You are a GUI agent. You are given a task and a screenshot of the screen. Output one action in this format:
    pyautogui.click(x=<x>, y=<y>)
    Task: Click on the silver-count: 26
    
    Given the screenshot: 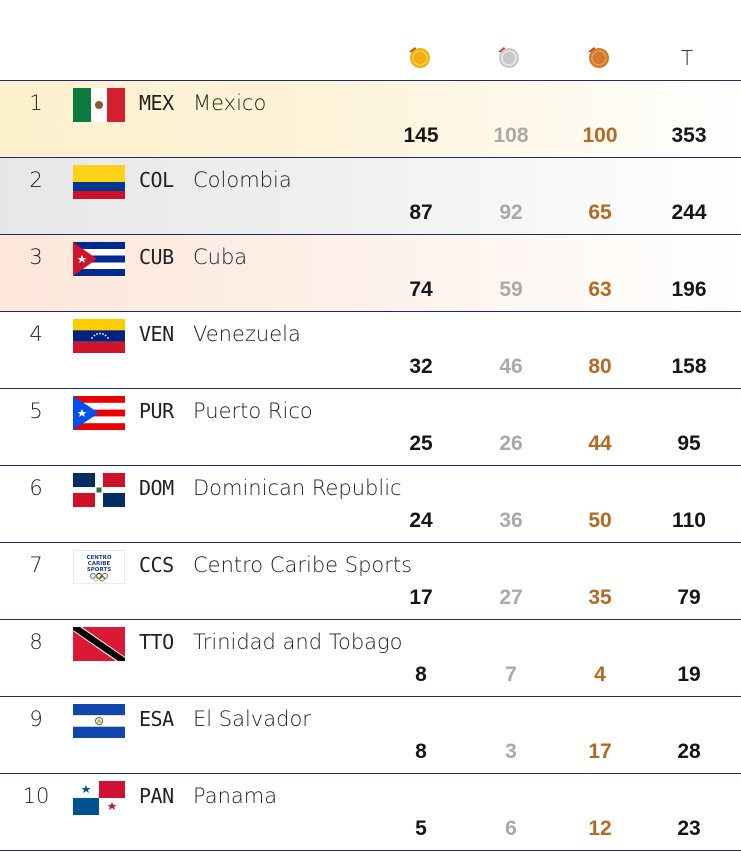 What is the action you would take?
    pyautogui.click(x=511, y=443)
    